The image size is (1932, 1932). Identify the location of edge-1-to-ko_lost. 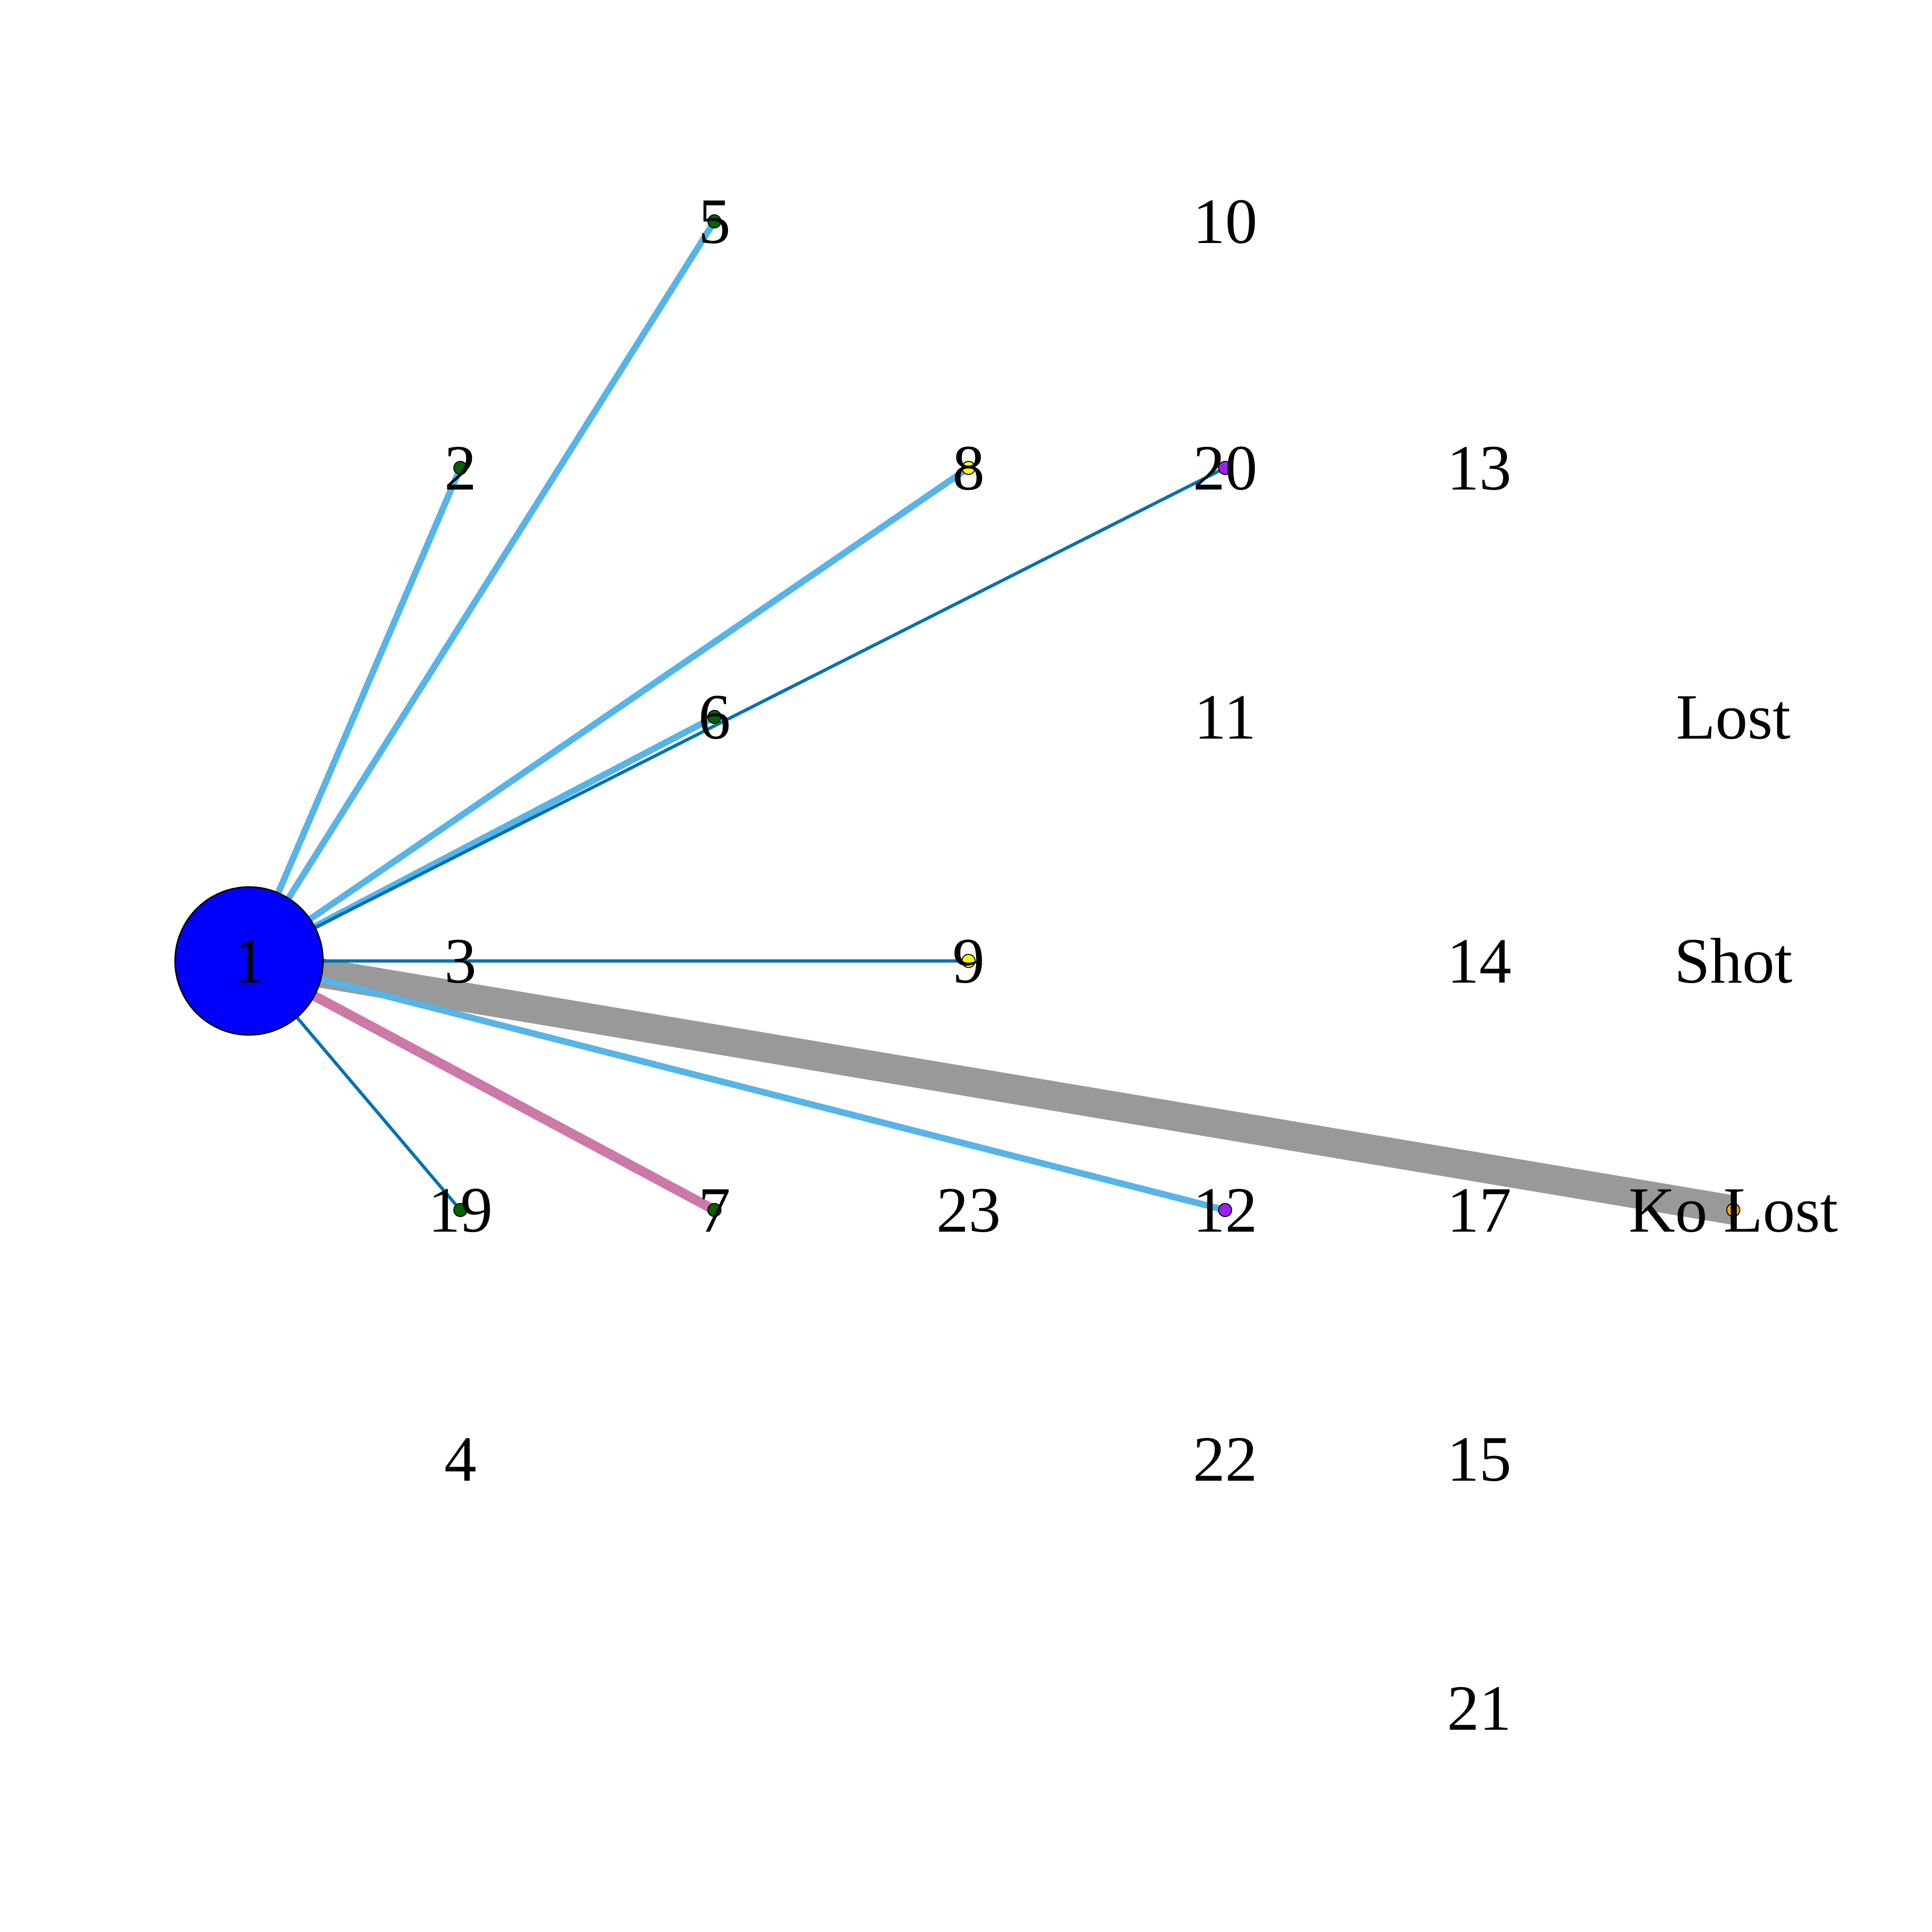
(992, 1085).